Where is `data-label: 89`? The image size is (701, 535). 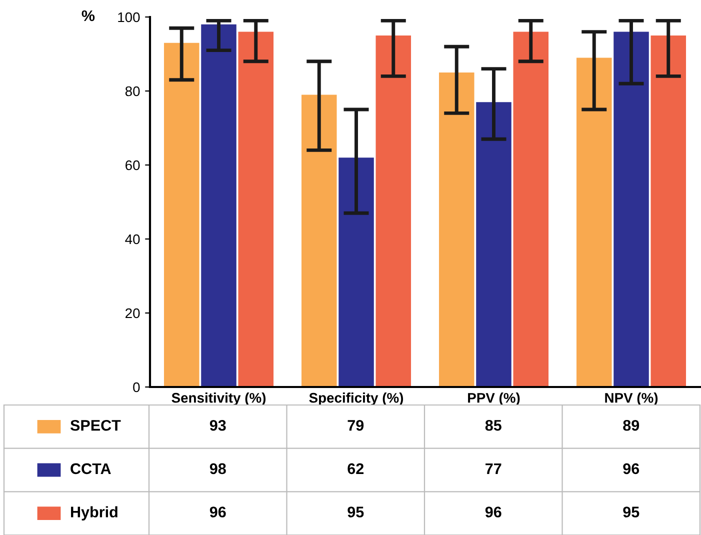
data-label: 89 is located at coordinates (631, 425).